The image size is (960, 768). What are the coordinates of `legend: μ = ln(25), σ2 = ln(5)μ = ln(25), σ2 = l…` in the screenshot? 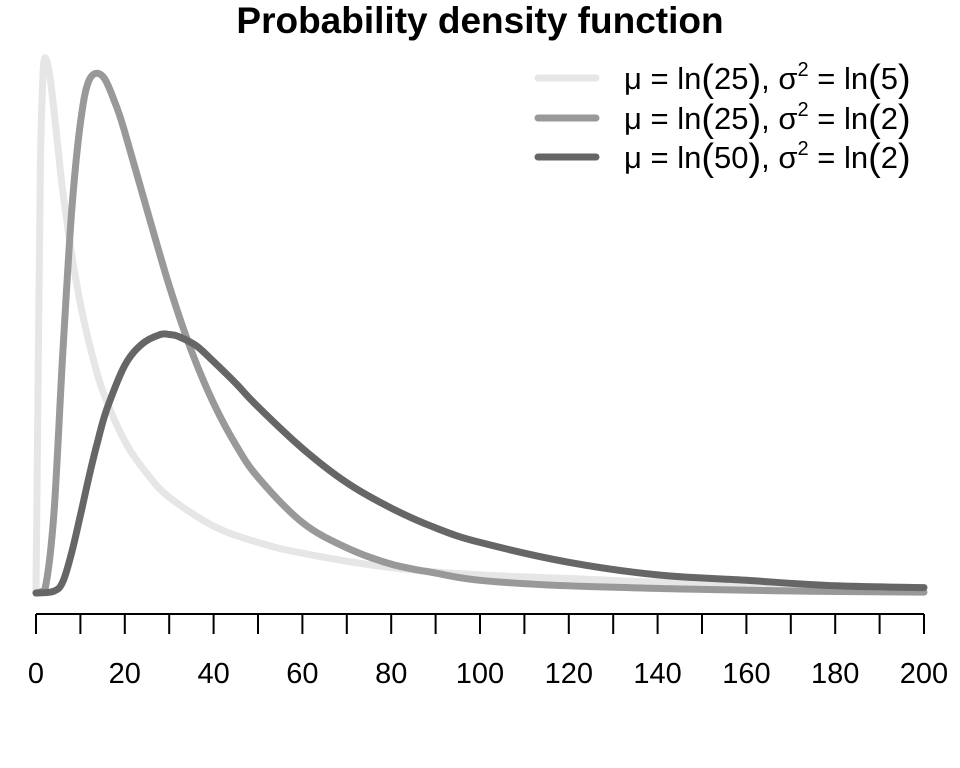 It's located at (722, 118).